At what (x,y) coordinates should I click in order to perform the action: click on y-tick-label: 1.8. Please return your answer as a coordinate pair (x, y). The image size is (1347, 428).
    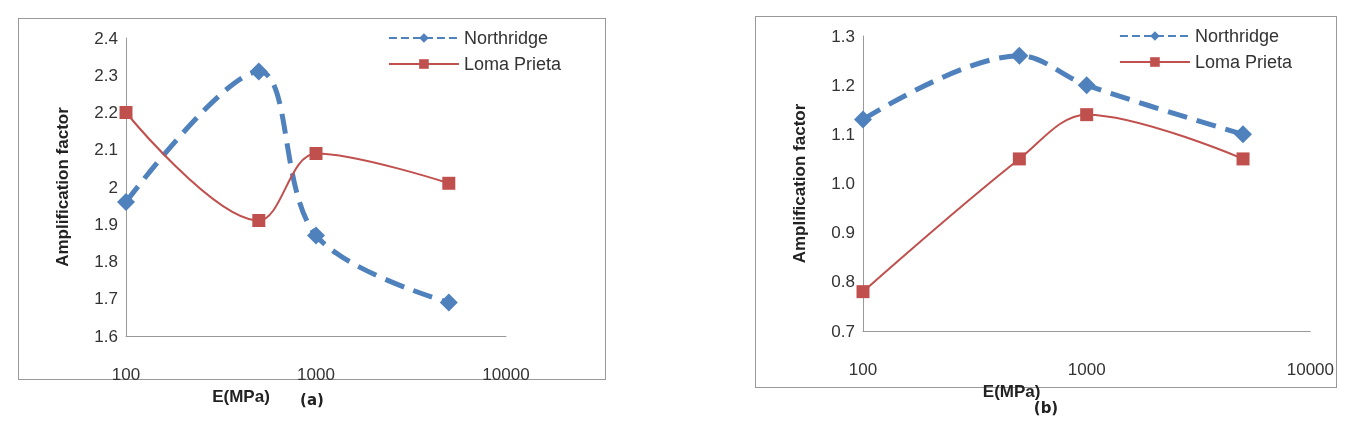
    Looking at the image, I should click on (106, 261).